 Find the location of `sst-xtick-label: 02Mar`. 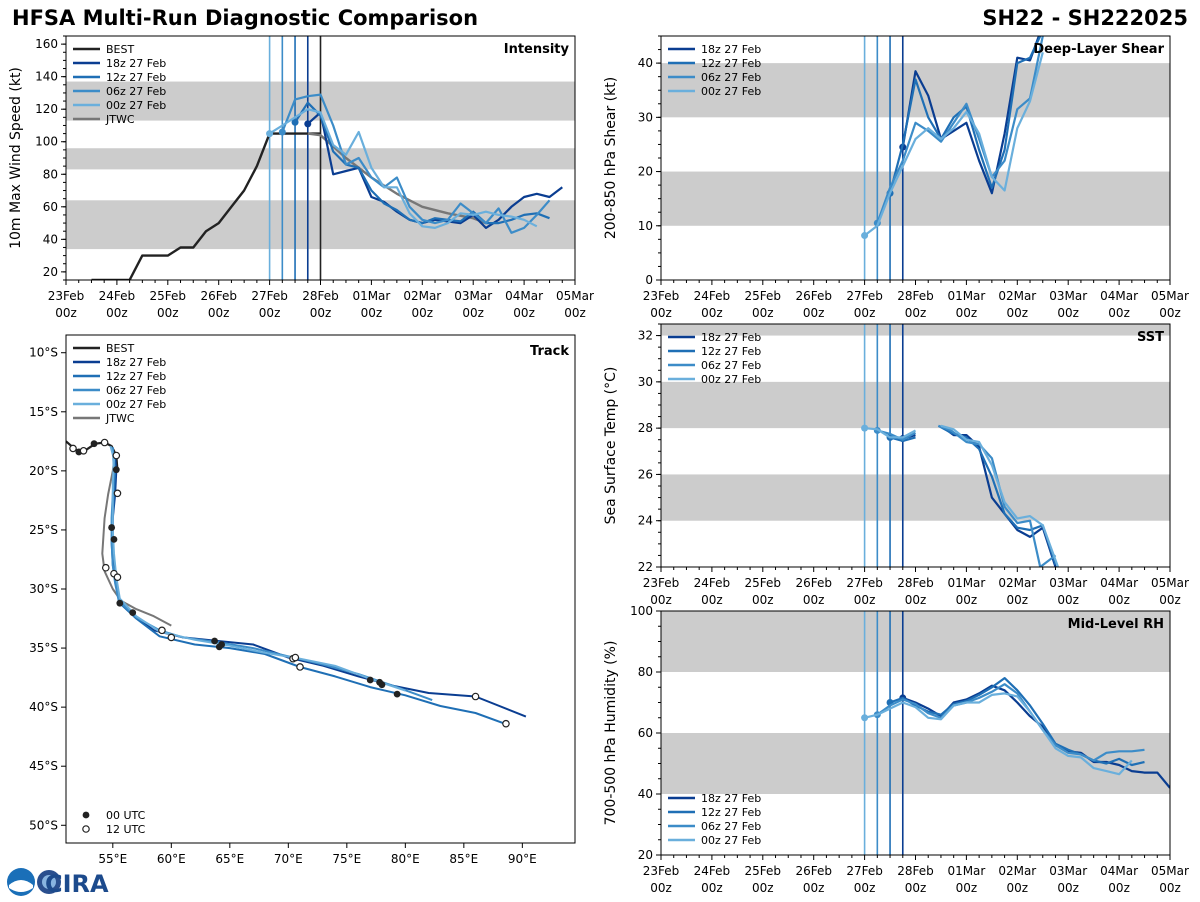

sst-xtick-label: 02Mar is located at coordinates (1017, 583).